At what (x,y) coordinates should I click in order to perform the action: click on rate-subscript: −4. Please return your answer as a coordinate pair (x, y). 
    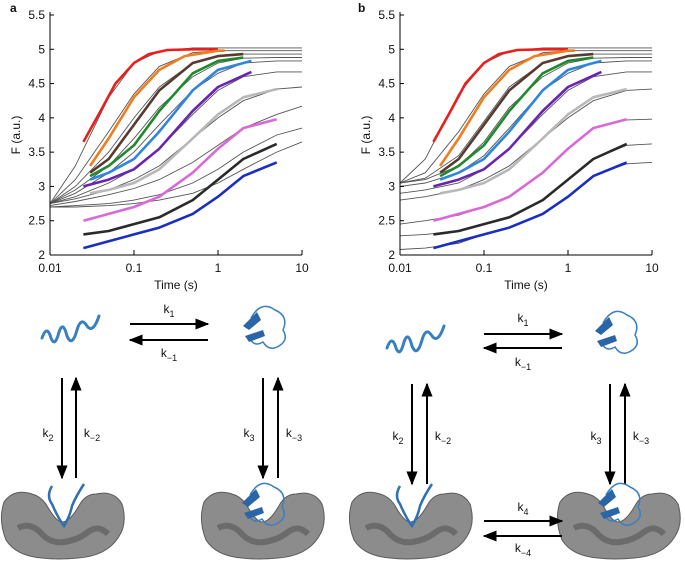
    Looking at the image, I should click on (526, 553).